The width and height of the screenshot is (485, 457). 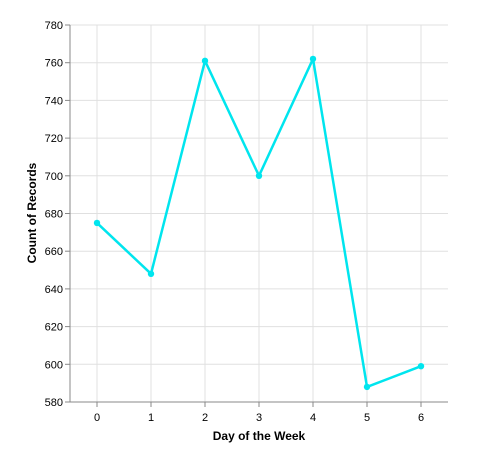 I want to click on x-tick-label: 1, so click(x=151, y=418).